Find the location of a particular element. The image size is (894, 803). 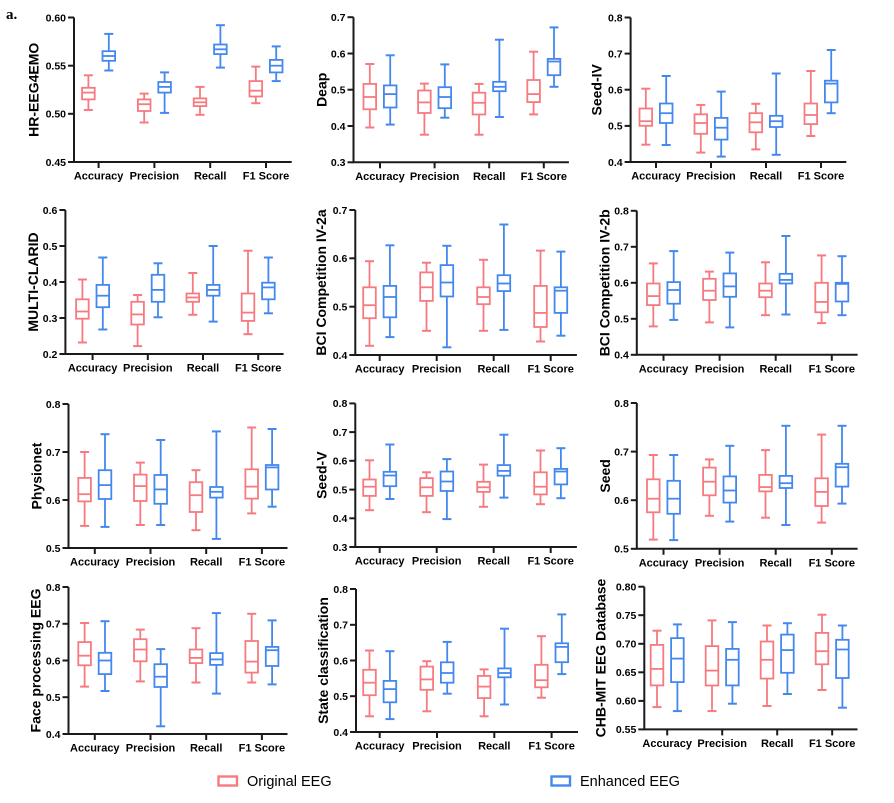

svg-text: State classification is located at coordinates (323, 660).